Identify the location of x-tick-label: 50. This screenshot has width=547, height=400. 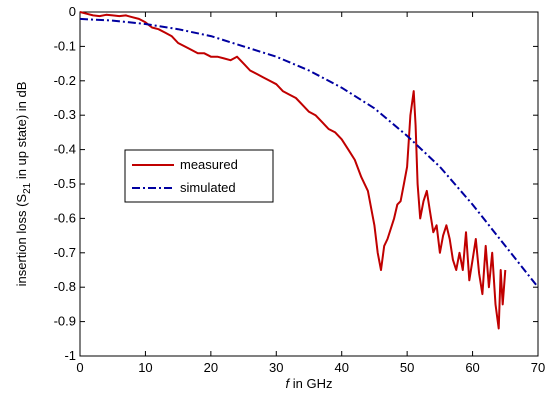
(407, 367).